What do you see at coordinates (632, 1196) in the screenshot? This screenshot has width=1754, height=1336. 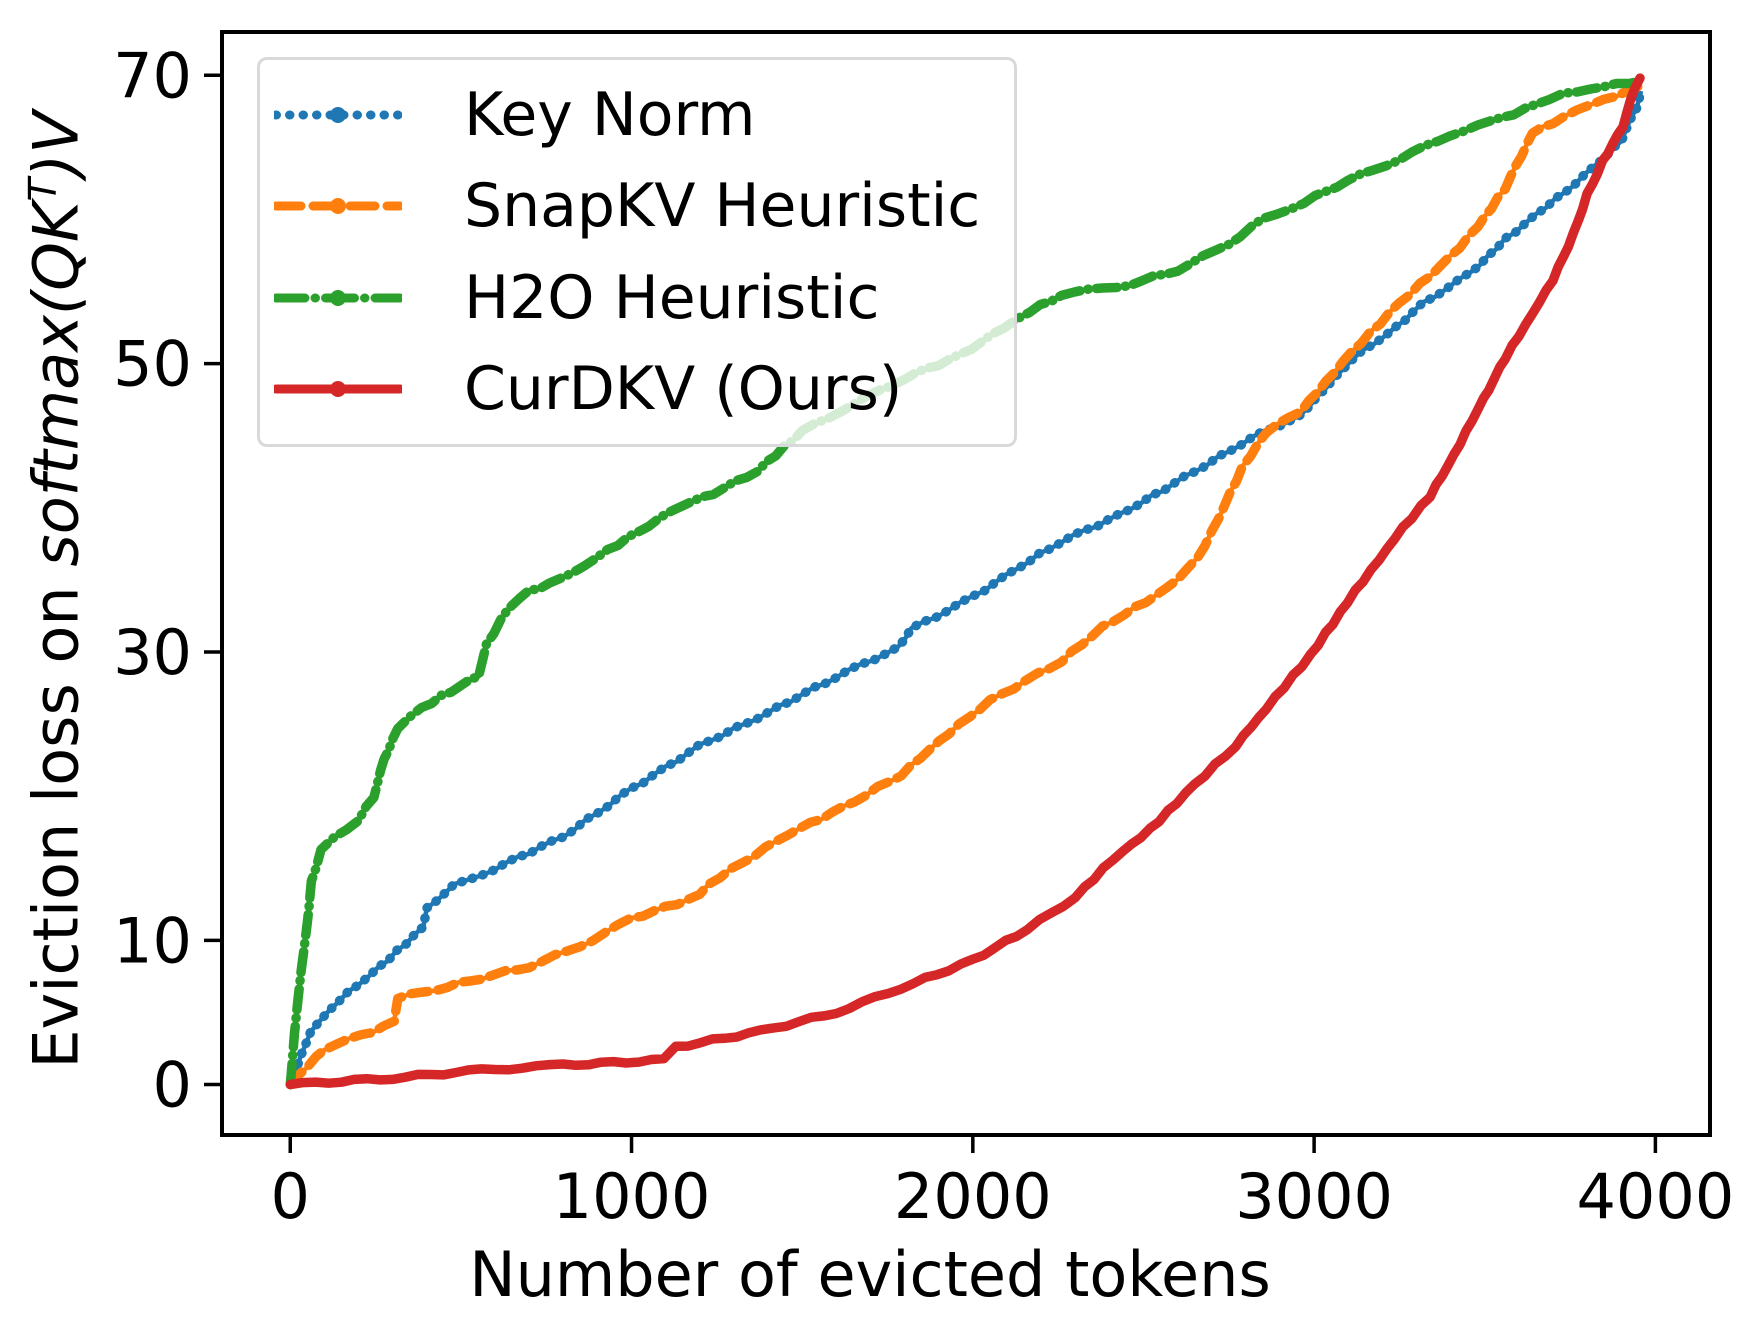 I see `x-tick-label: 1000` at bounding box center [632, 1196].